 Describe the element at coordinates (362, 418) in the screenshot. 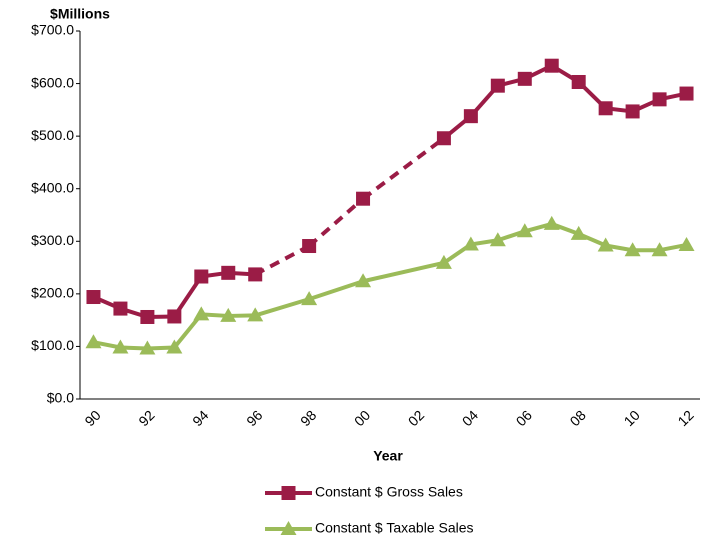

I see `x-tick-label: 00` at that location.